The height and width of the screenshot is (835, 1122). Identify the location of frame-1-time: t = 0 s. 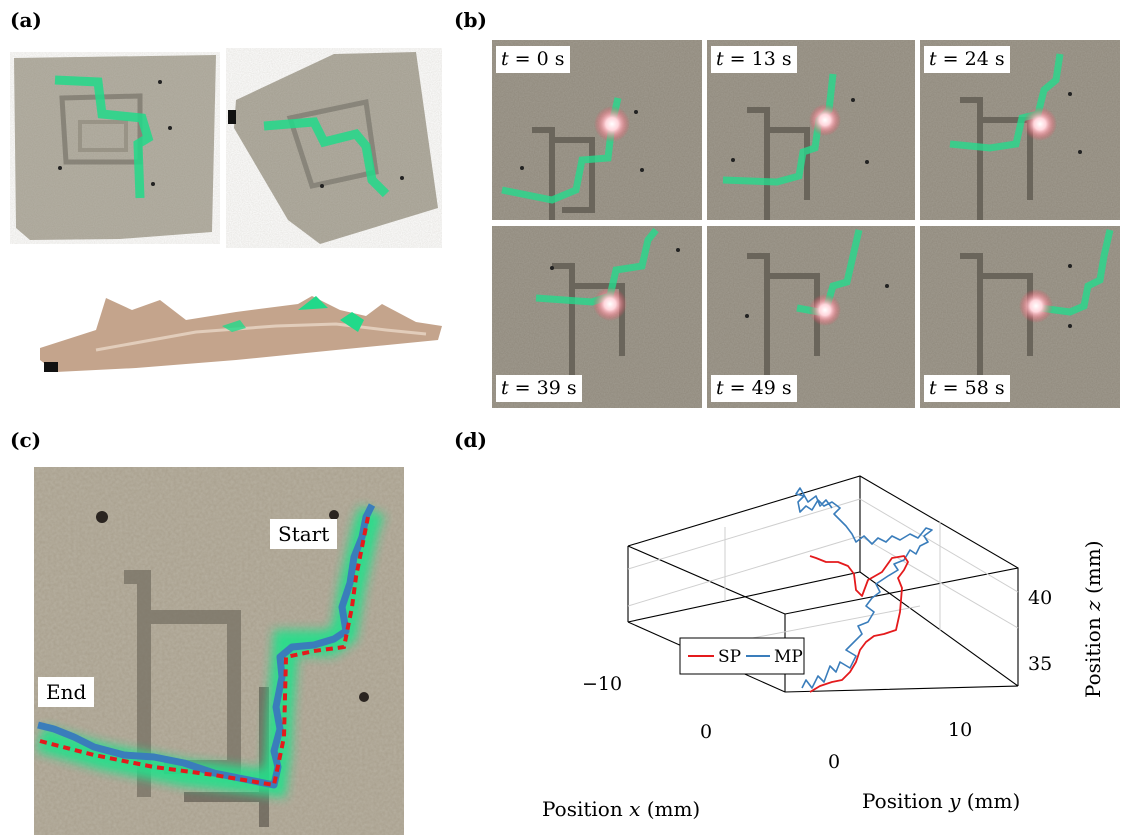
(533, 59).